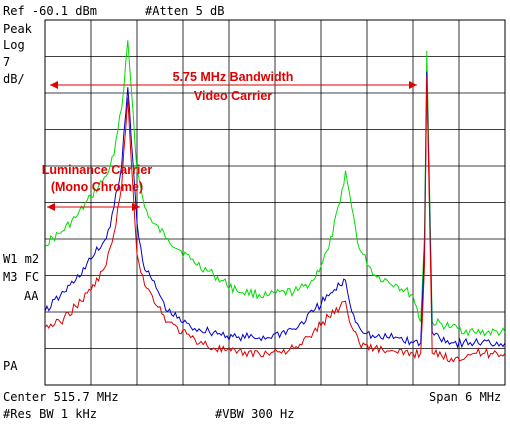  What do you see at coordinates (31, 296) in the screenshot?
I see `aa-label: AA` at bounding box center [31, 296].